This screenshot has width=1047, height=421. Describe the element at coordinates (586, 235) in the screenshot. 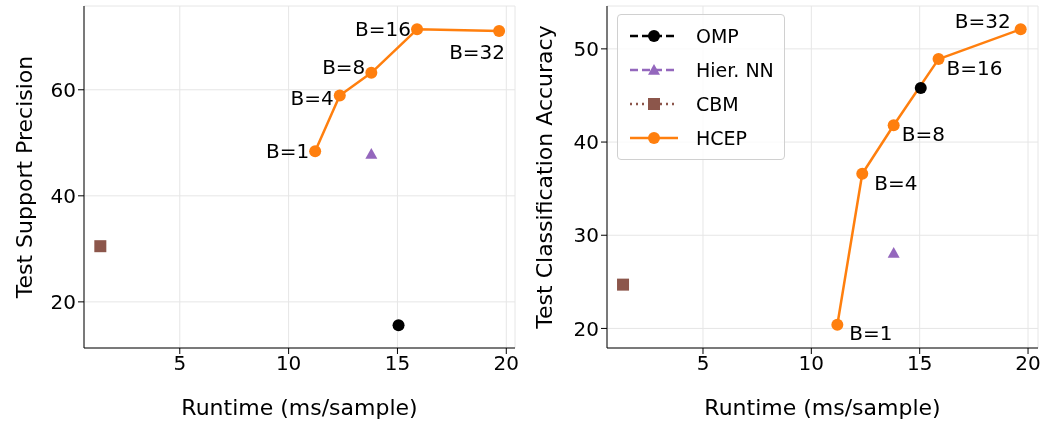

I see `y-tick-label: 30` at that location.